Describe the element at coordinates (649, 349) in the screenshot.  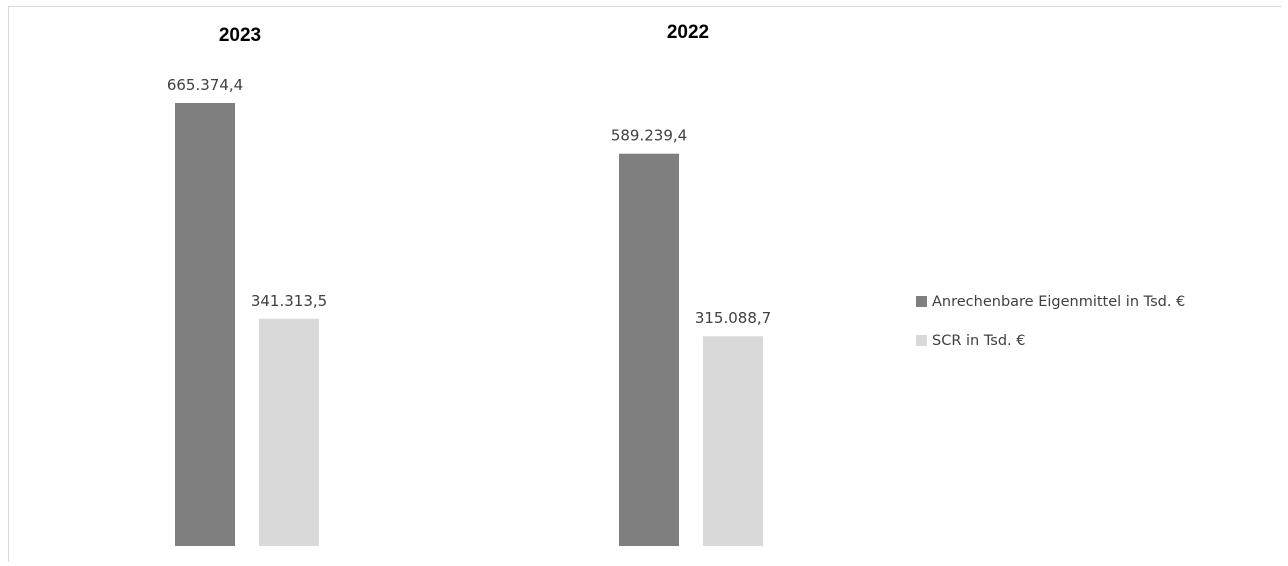
I see `bar-2022-eigenmittel` at that location.